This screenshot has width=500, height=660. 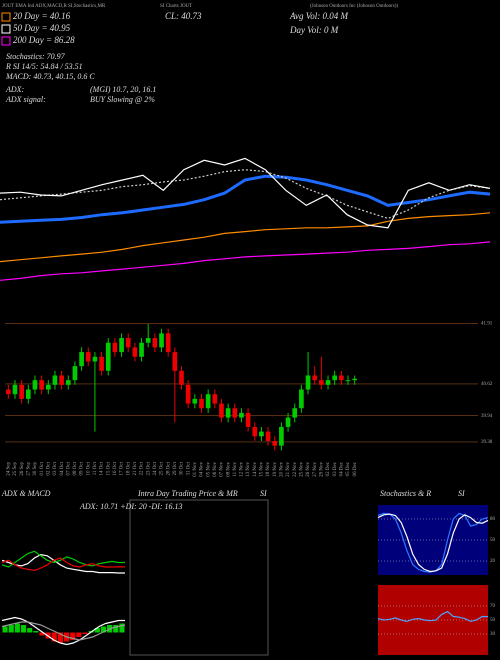 What do you see at coordinates (493, 540) in the screenshot?
I see `y-tick-label: 50` at bounding box center [493, 540].